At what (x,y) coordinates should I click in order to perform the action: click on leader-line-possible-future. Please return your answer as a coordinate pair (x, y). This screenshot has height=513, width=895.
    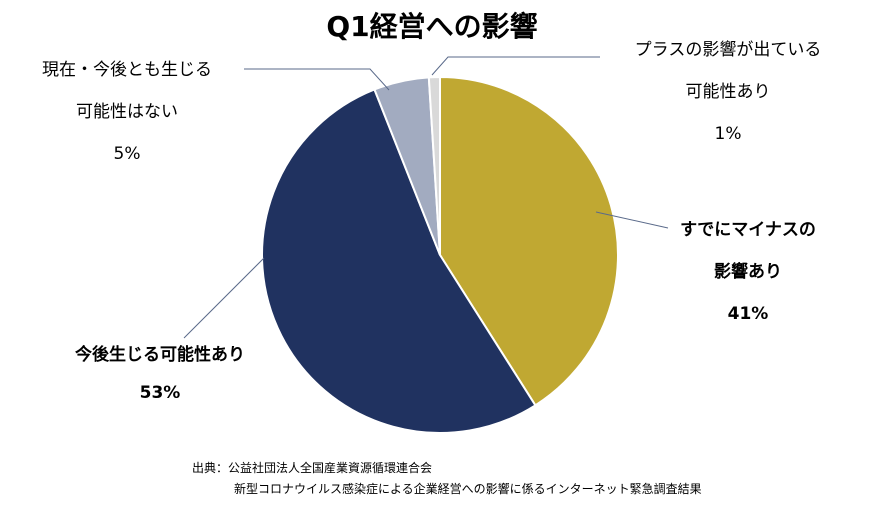
    Looking at the image, I should click on (224, 298).